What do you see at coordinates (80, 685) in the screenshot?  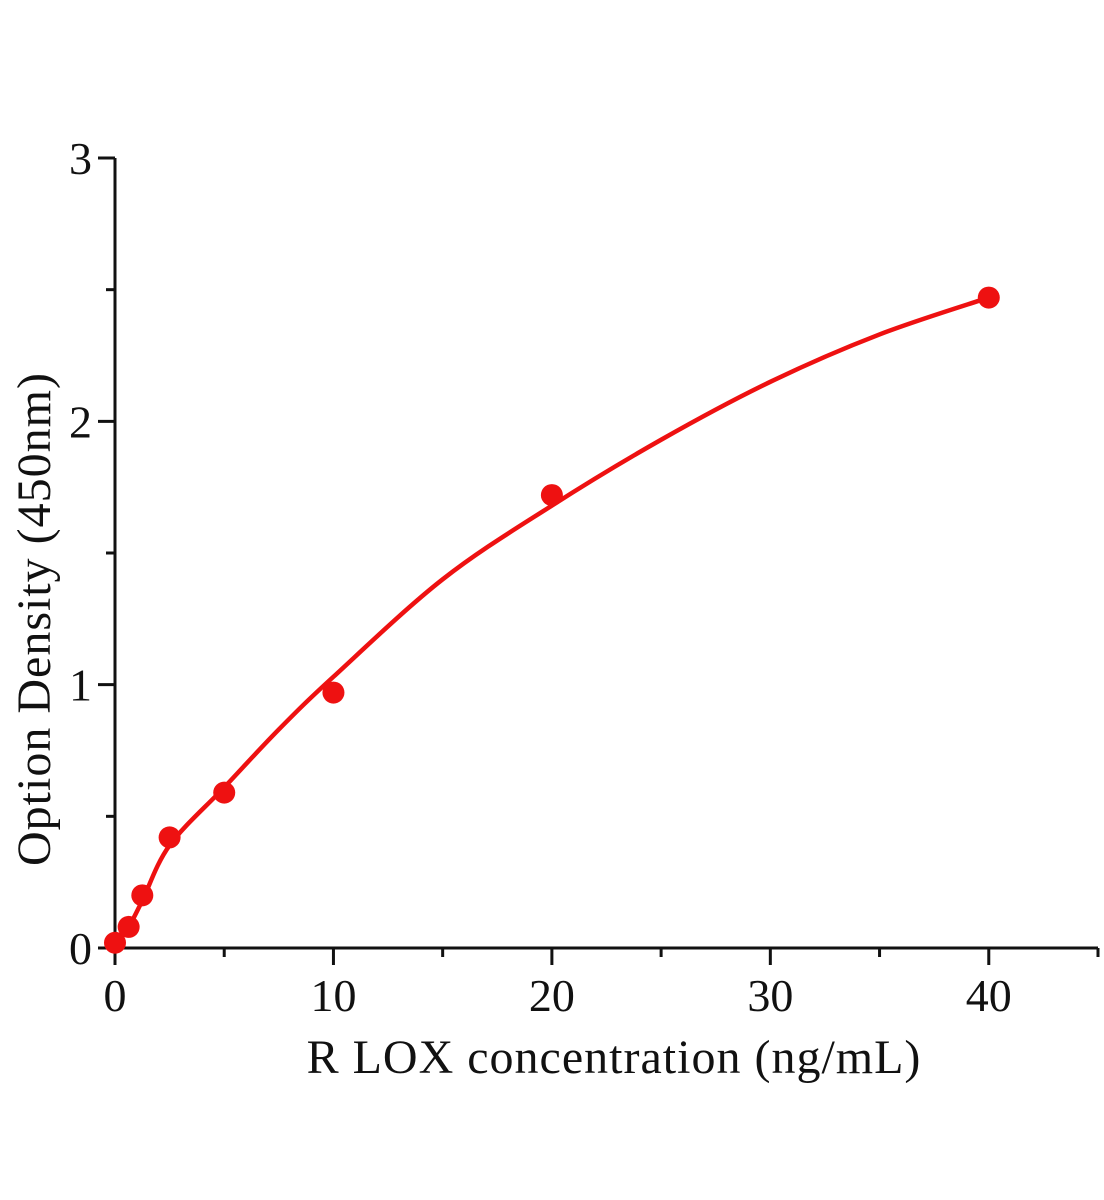 I see `y-tick-label: 1` at bounding box center [80, 685].